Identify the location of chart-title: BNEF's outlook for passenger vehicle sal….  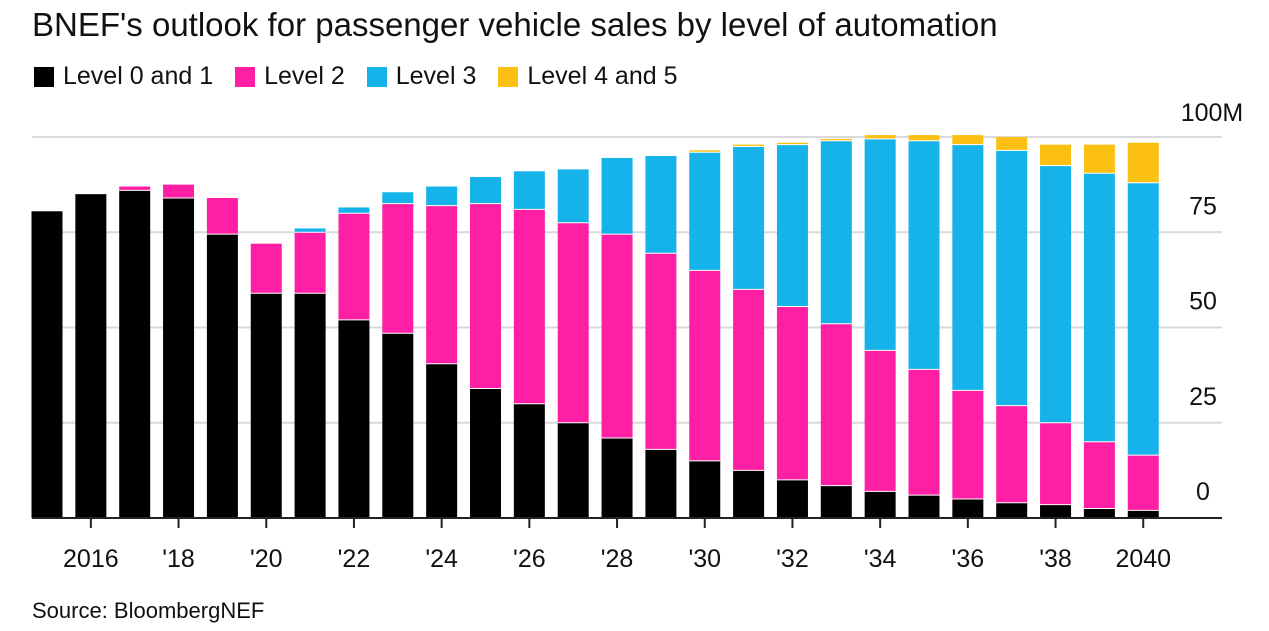
(515, 24).